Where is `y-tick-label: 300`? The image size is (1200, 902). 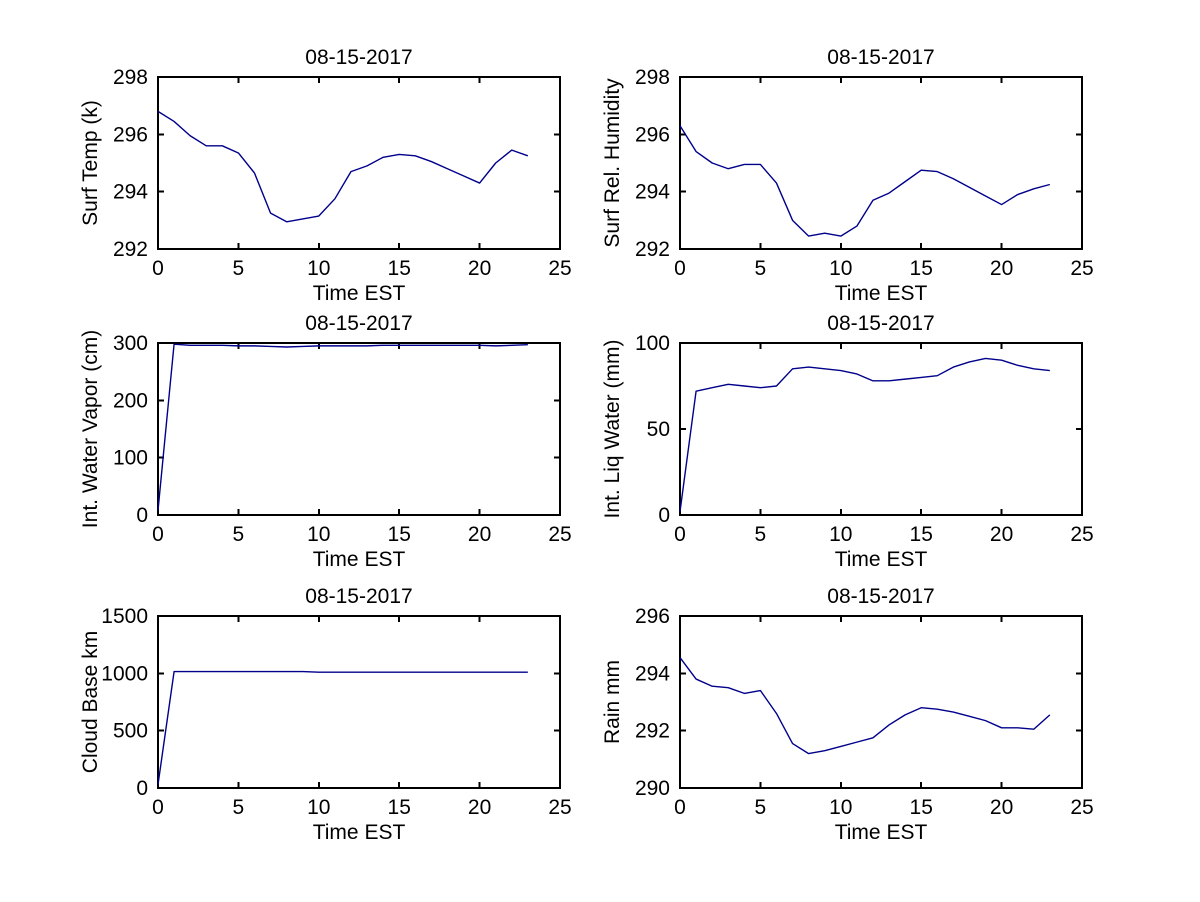
y-tick-label: 300 is located at coordinates (130, 343).